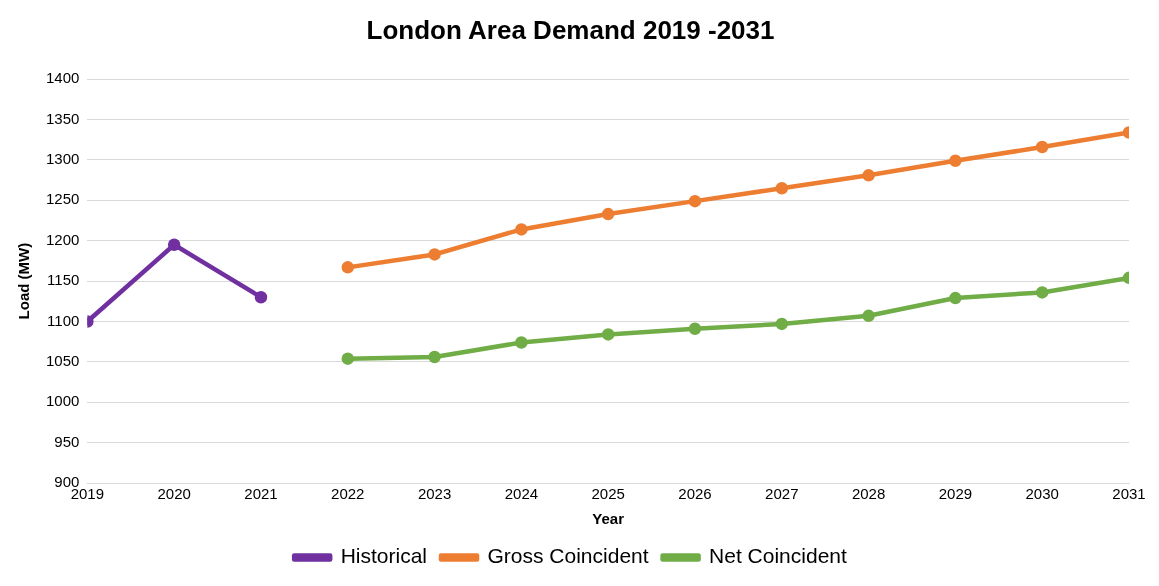  What do you see at coordinates (568, 556) in the screenshot?
I see `legend-label: Gross Coincident` at bounding box center [568, 556].